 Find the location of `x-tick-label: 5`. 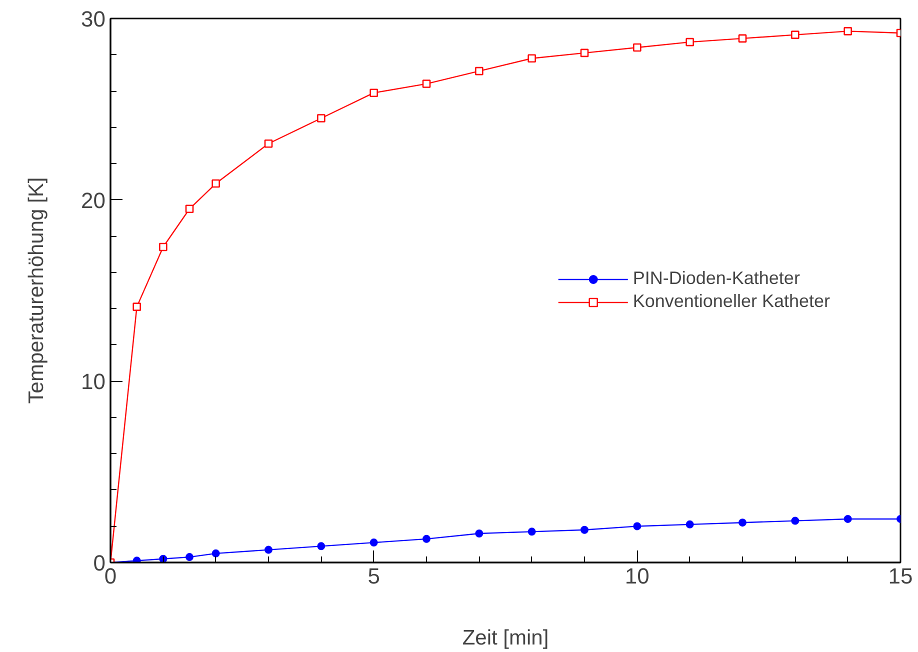

x-tick-label: 5 is located at coordinates (374, 576).